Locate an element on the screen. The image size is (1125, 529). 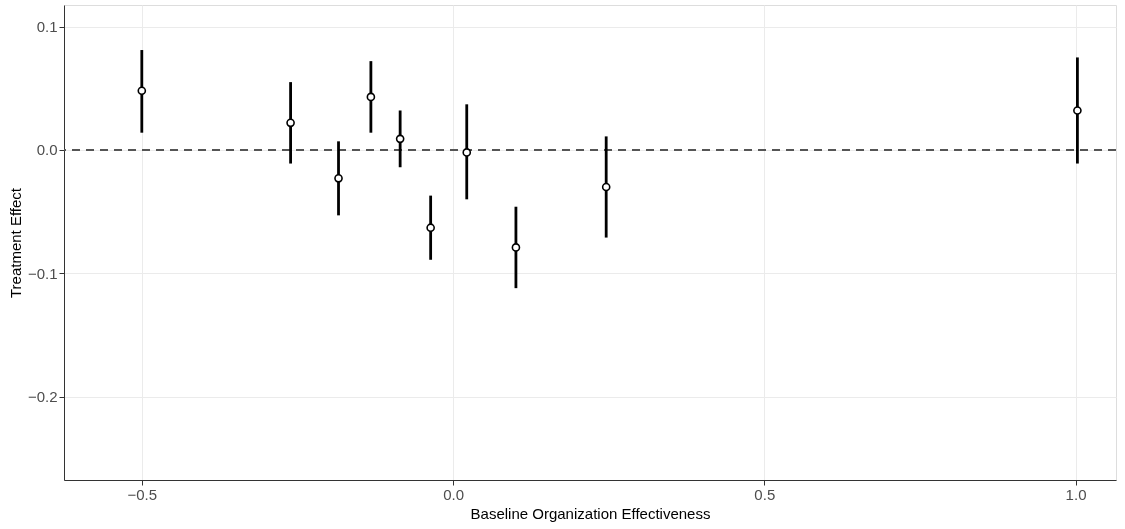
x-tick-label: 1.0 is located at coordinates (1076, 494).